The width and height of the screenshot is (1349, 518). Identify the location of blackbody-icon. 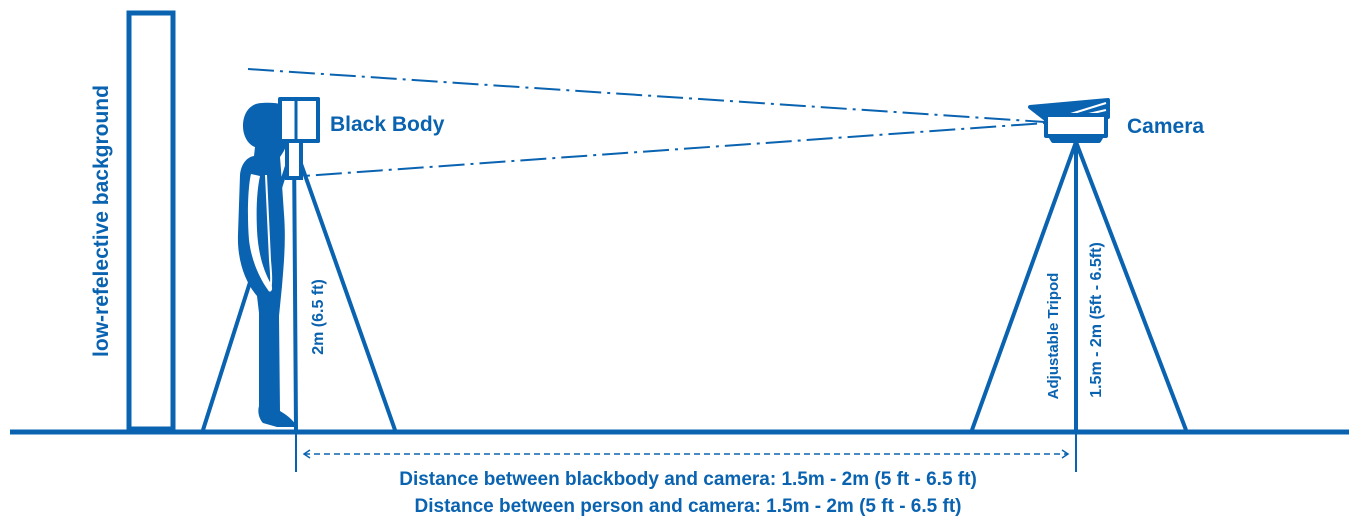
(299, 120).